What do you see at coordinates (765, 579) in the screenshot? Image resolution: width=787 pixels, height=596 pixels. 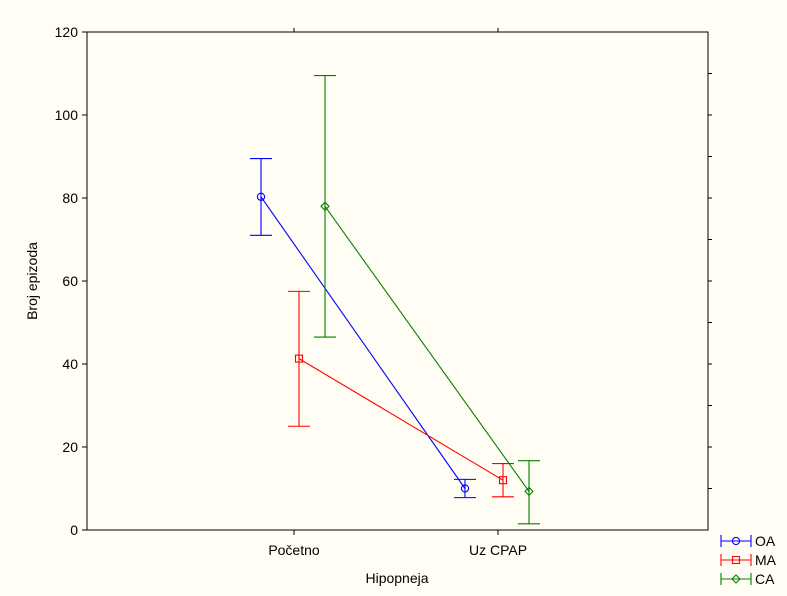 I see `legend-label: CA` at bounding box center [765, 579].